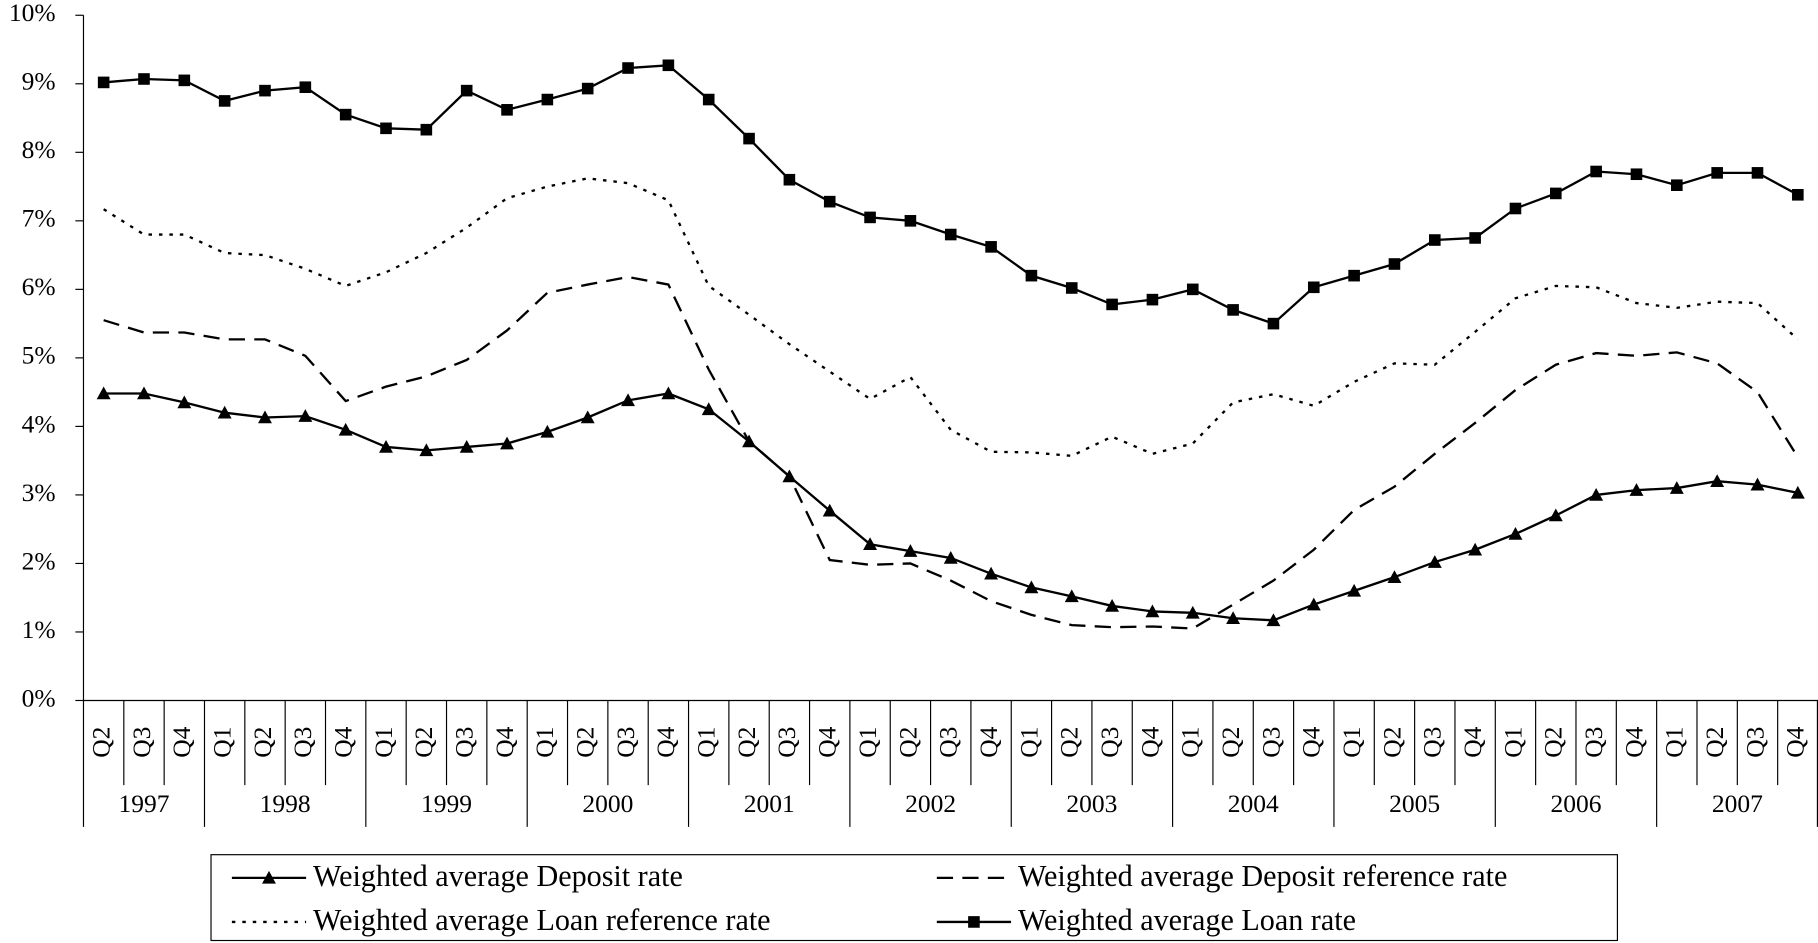 This screenshot has width=1818, height=943. What do you see at coordinates (39, 149) in the screenshot?
I see `y-tick-label: 8%` at bounding box center [39, 149].